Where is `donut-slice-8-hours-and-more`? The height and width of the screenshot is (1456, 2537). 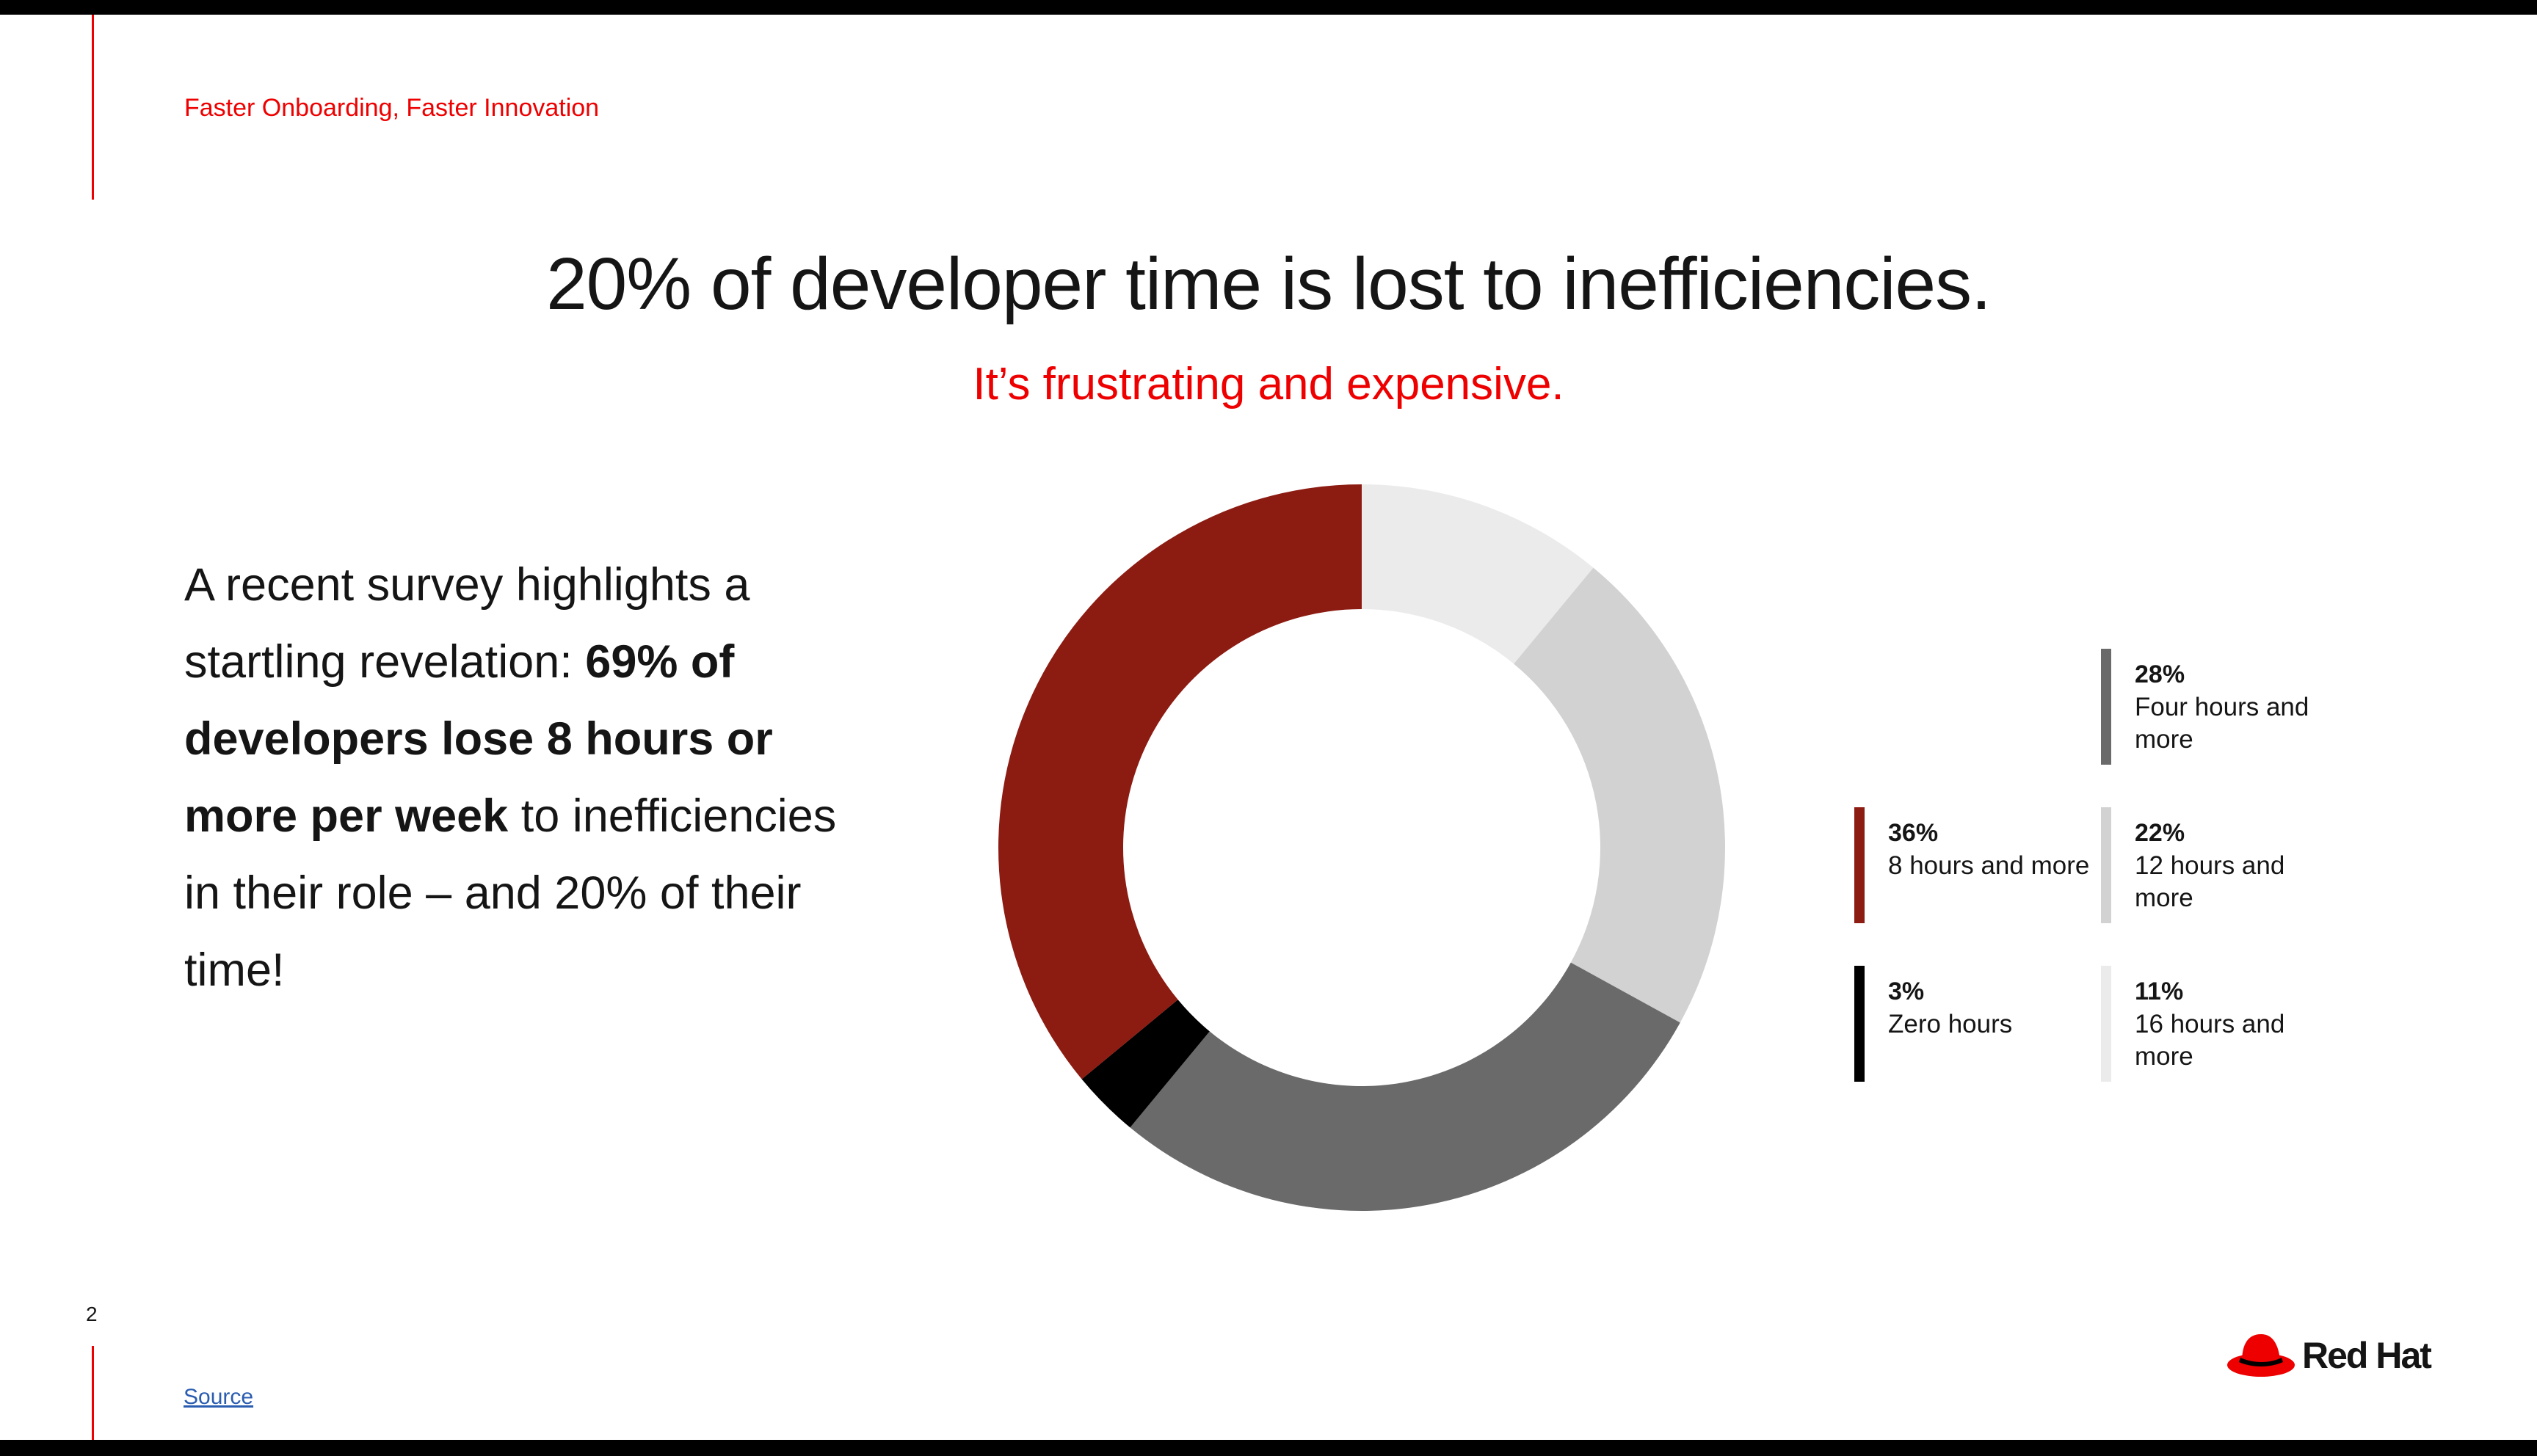 donut-slice-8-hours-and-more is located at coordinates (1180, 782).